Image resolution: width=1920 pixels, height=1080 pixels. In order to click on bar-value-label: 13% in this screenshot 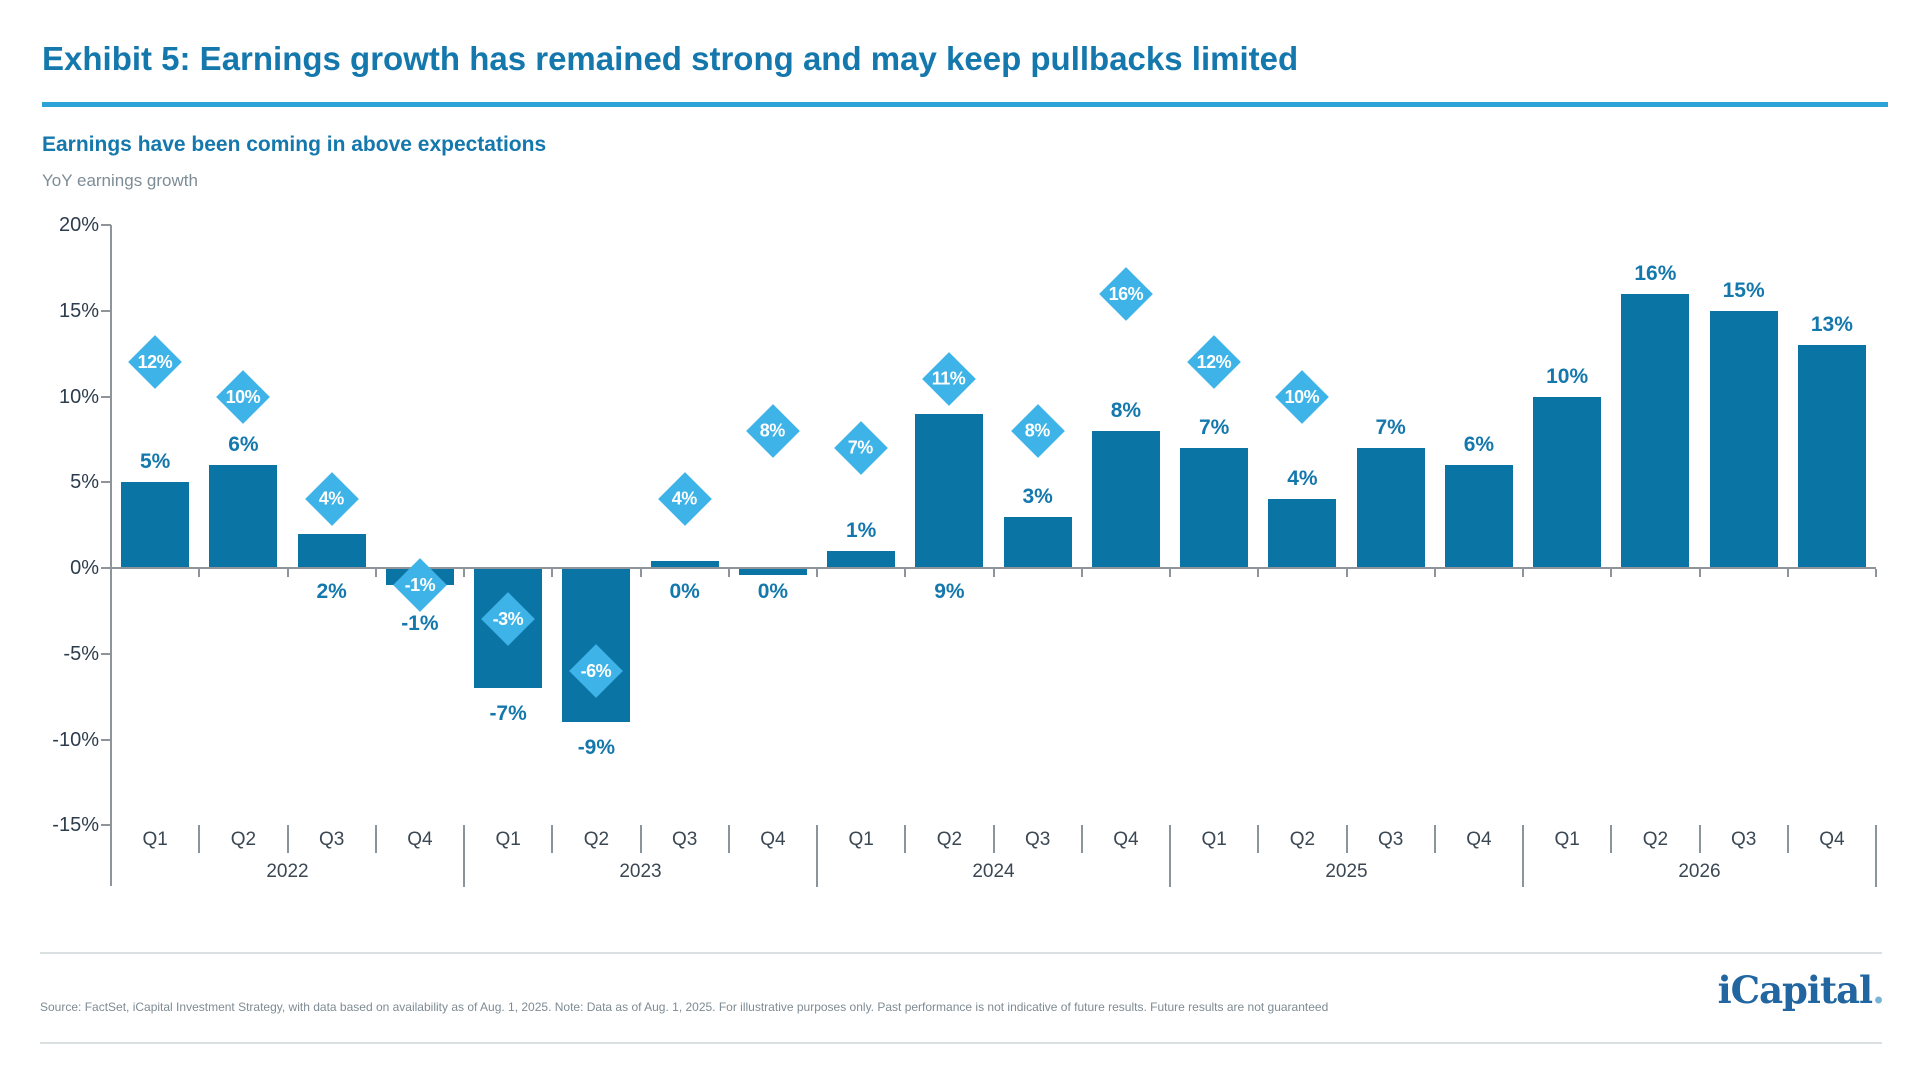, I will do `click(1831, 325)`.